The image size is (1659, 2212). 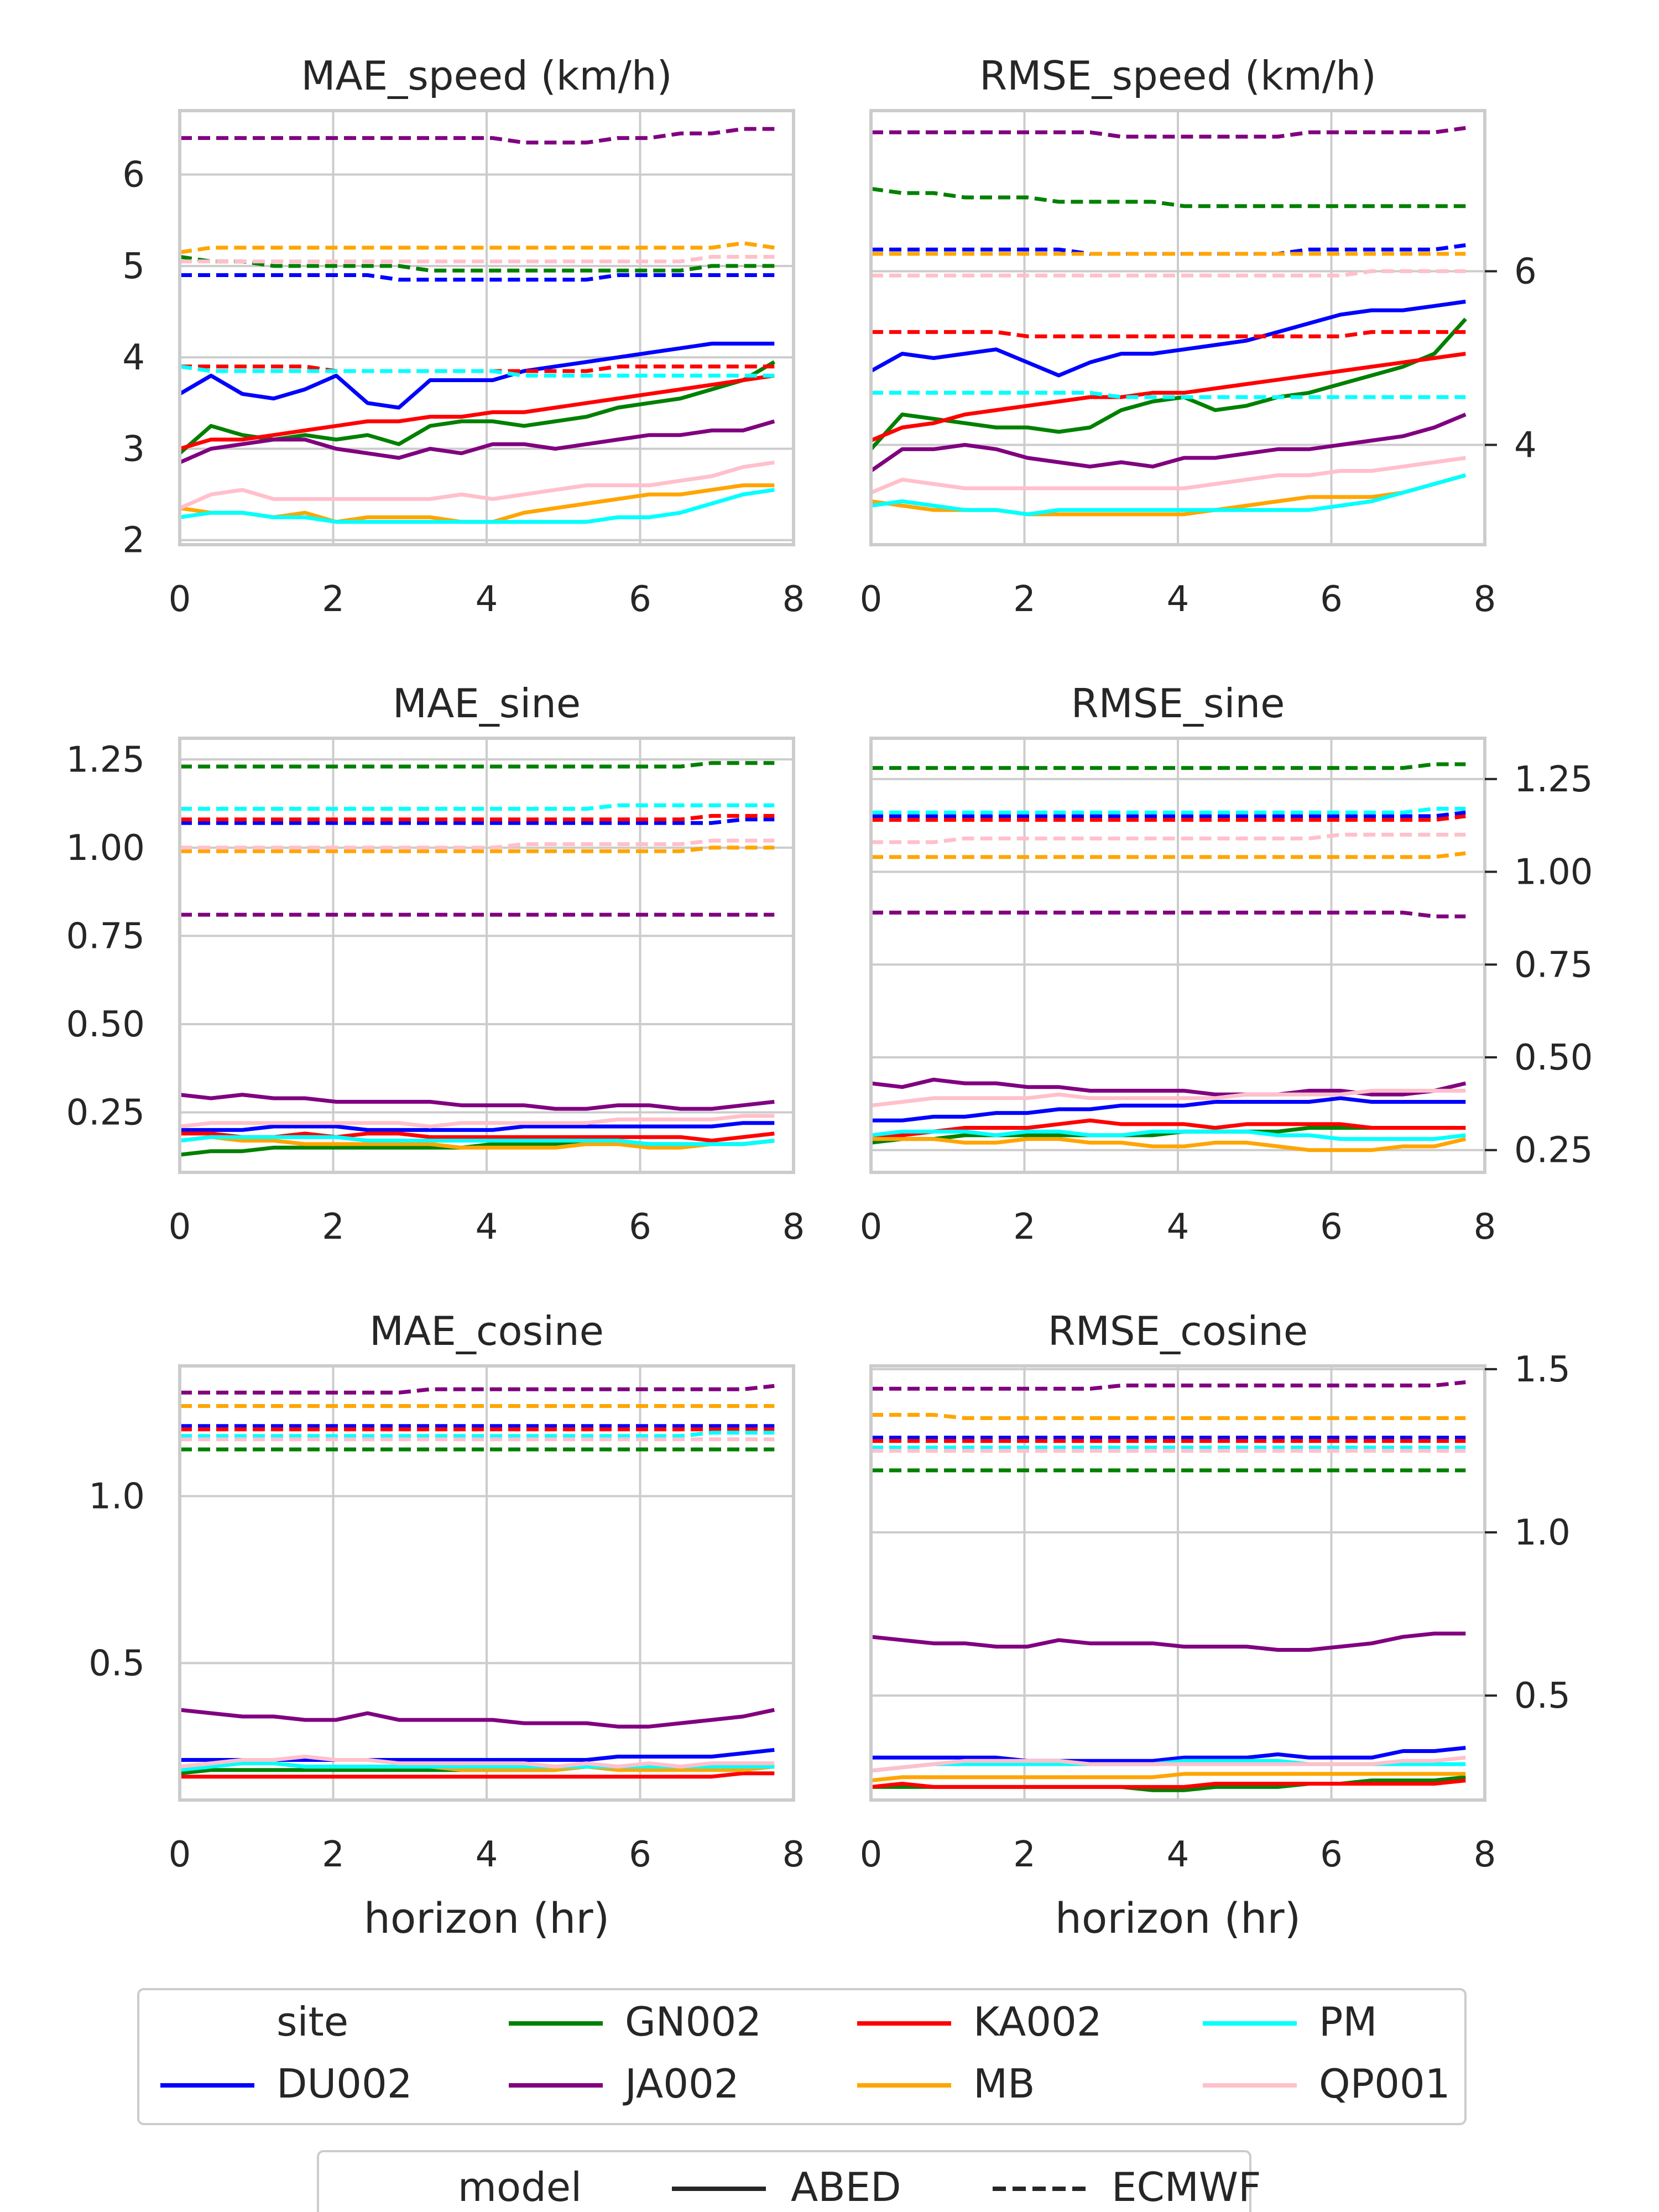 I want to click on subplot-title: RMSE_cosine, so click(x=1178, y=1331).